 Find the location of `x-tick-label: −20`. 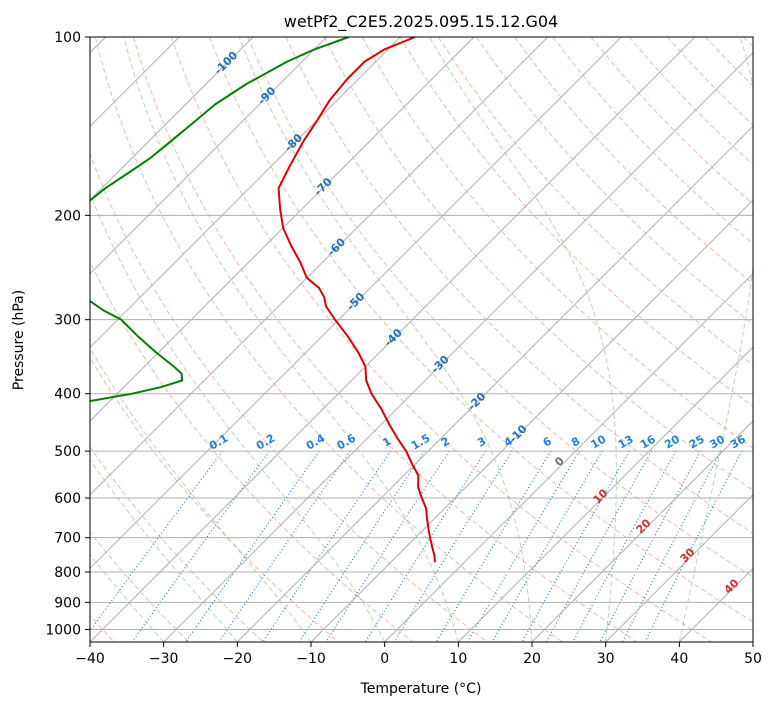

x-tick-label: −20 is located at coordinates (238, 659).